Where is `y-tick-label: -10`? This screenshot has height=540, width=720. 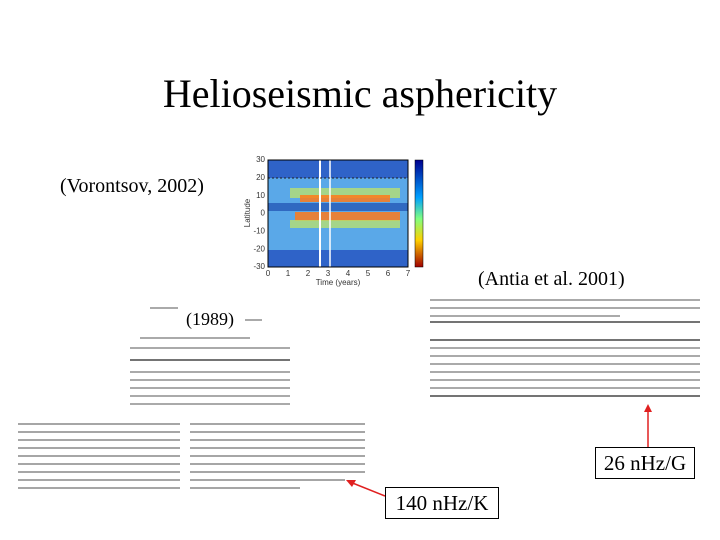 y-tick-label: -10 is located at coordinates (259, 230).